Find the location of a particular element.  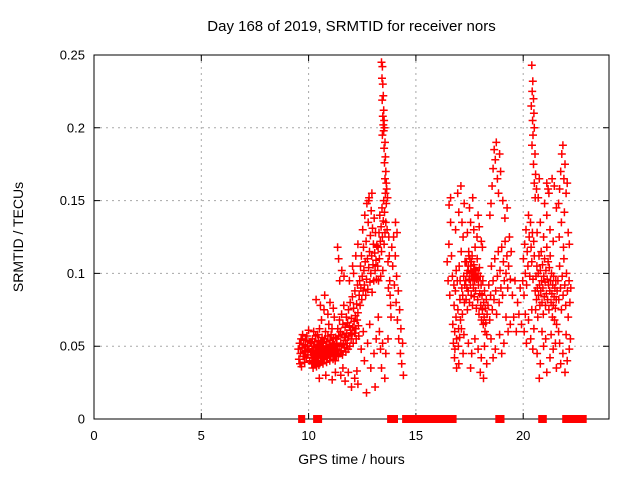

x-tick-label: 0 is located at coordinates (93, 435).